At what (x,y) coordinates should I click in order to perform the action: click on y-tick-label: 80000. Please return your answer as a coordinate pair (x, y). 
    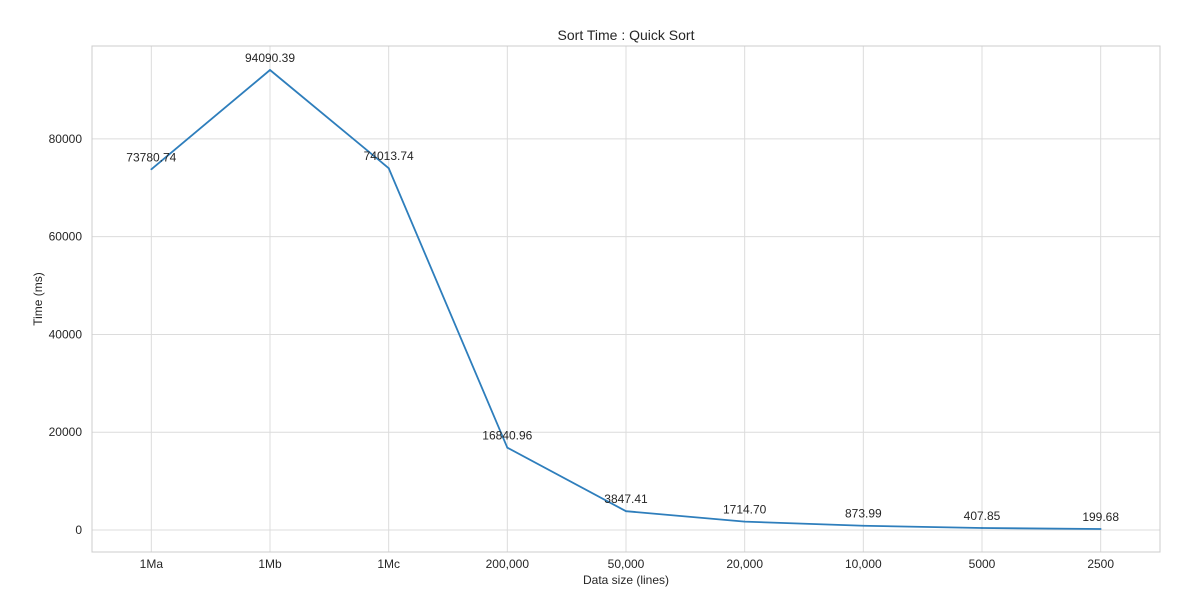
    Looking at the image, I should click on (66, 139).